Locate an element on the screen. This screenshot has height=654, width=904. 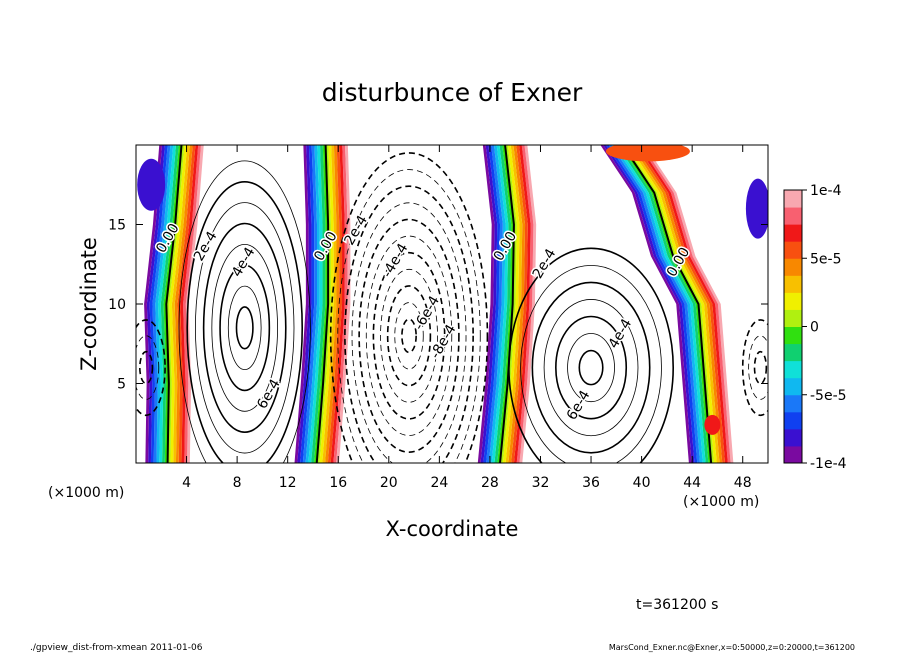
time-label: t=361200 s is located at coordinates (677, 605).